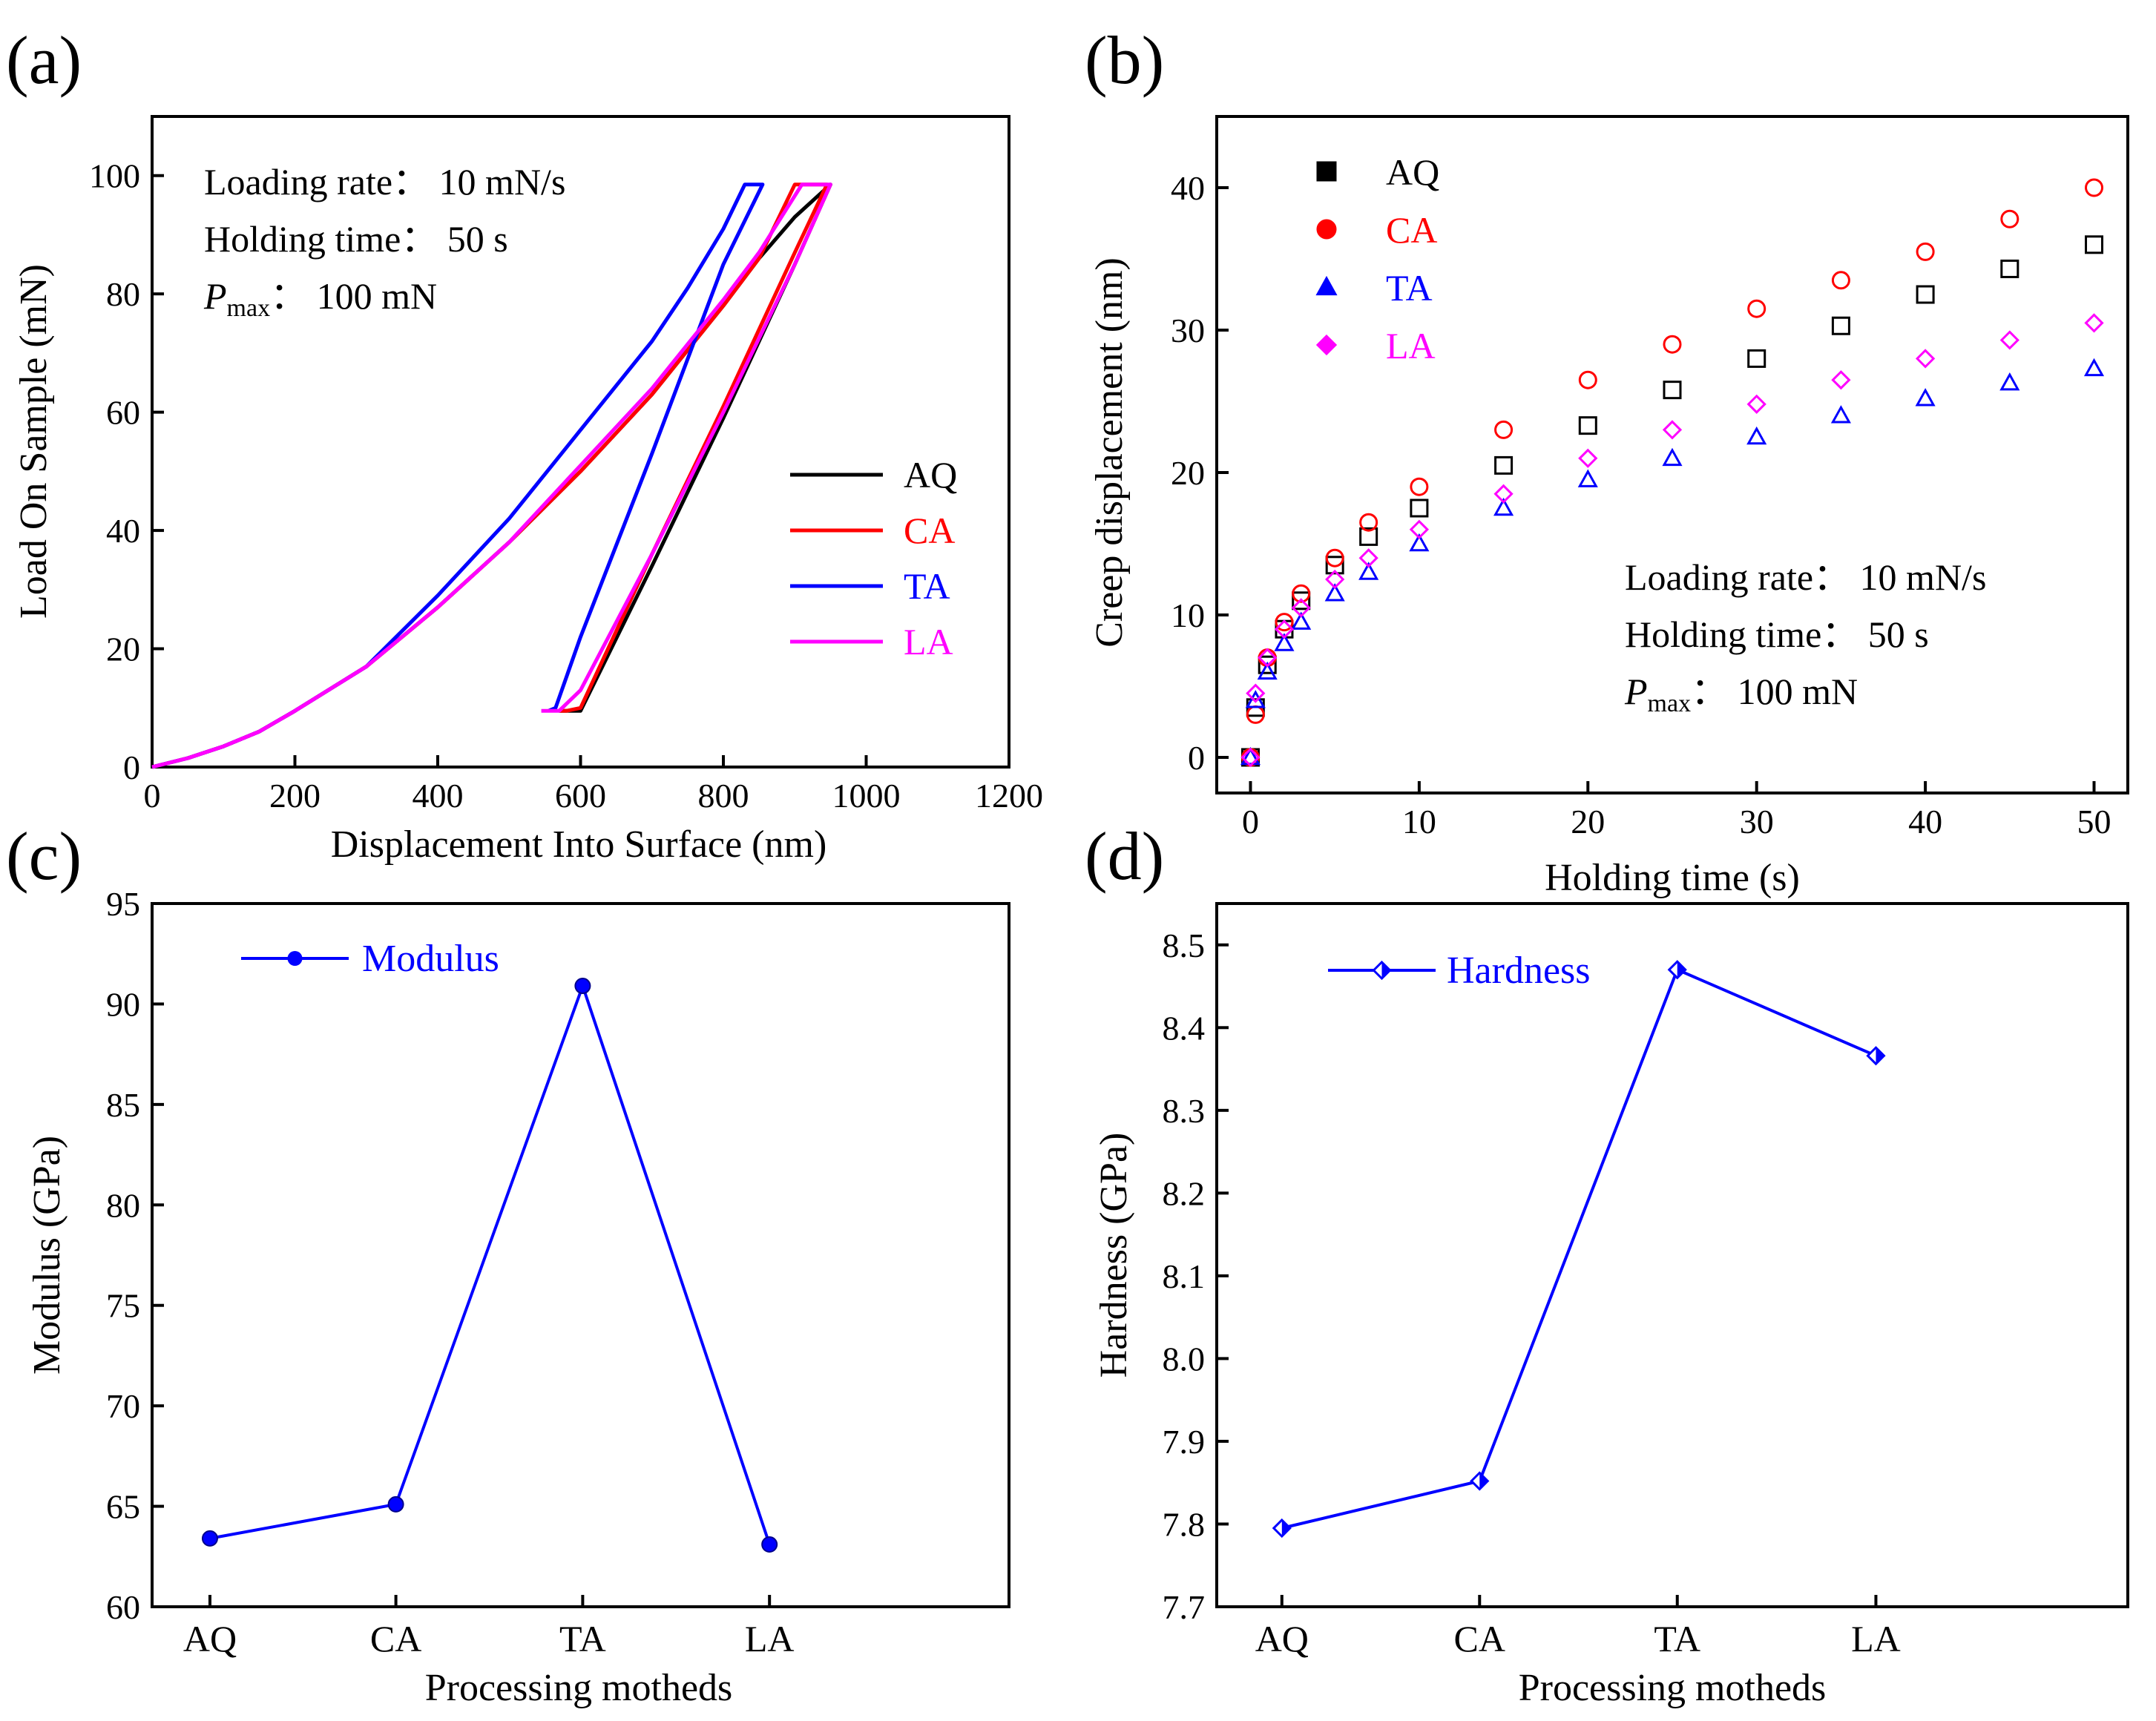 The width and height of the screenshot is (2156, 1721). What do you see at coordinates (579, 1688) in the screenshot?
I see `x-axis-label-c: Processing motheds` at bounding box center [579, 1688].